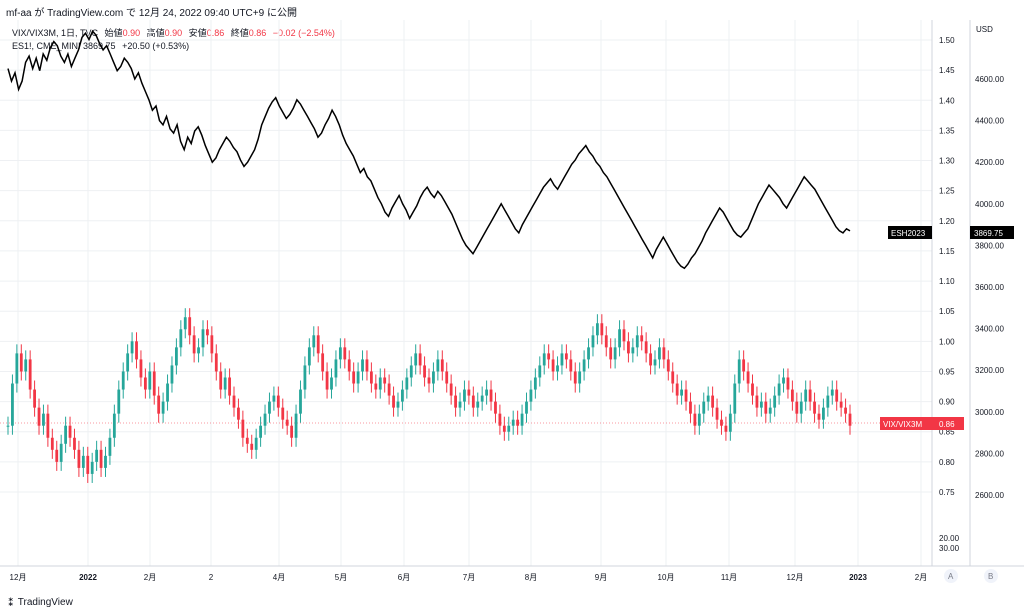  I want to click on ratio-tick-label: 0.90, so click(947, 402).